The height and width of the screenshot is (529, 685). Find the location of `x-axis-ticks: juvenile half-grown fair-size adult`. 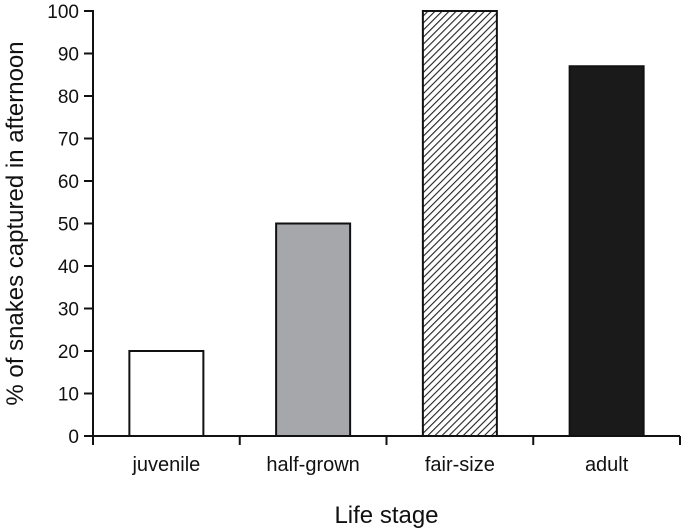

x-axis-ticks: juvenile half-grown fair-size adult is located at coordinates (386, 456).